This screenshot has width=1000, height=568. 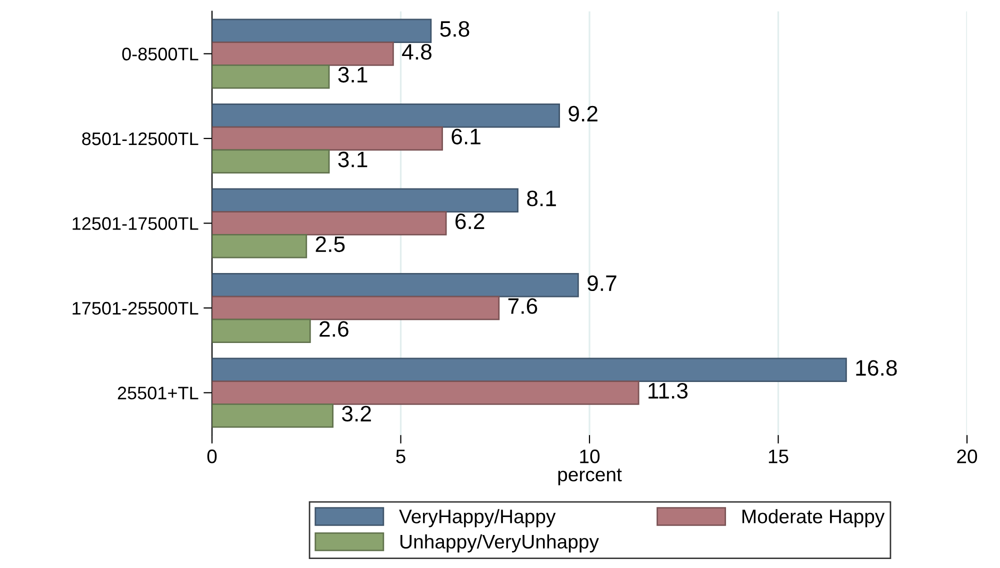 I want to click on x-tick-label: 10, so click(x=590, y=456).